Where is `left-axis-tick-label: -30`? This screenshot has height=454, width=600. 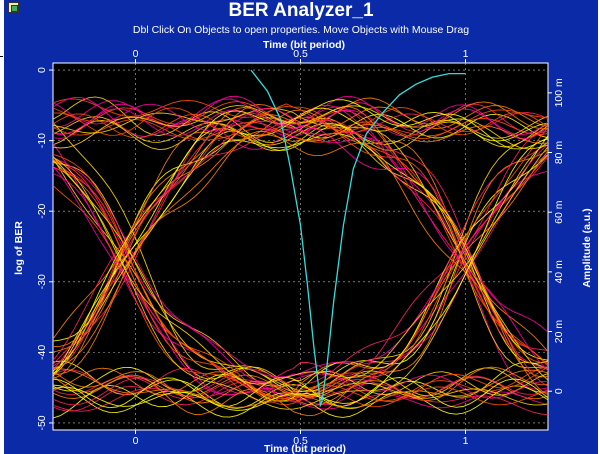
left-axis-tick-label: -30 is located at coordinates (42, 281).